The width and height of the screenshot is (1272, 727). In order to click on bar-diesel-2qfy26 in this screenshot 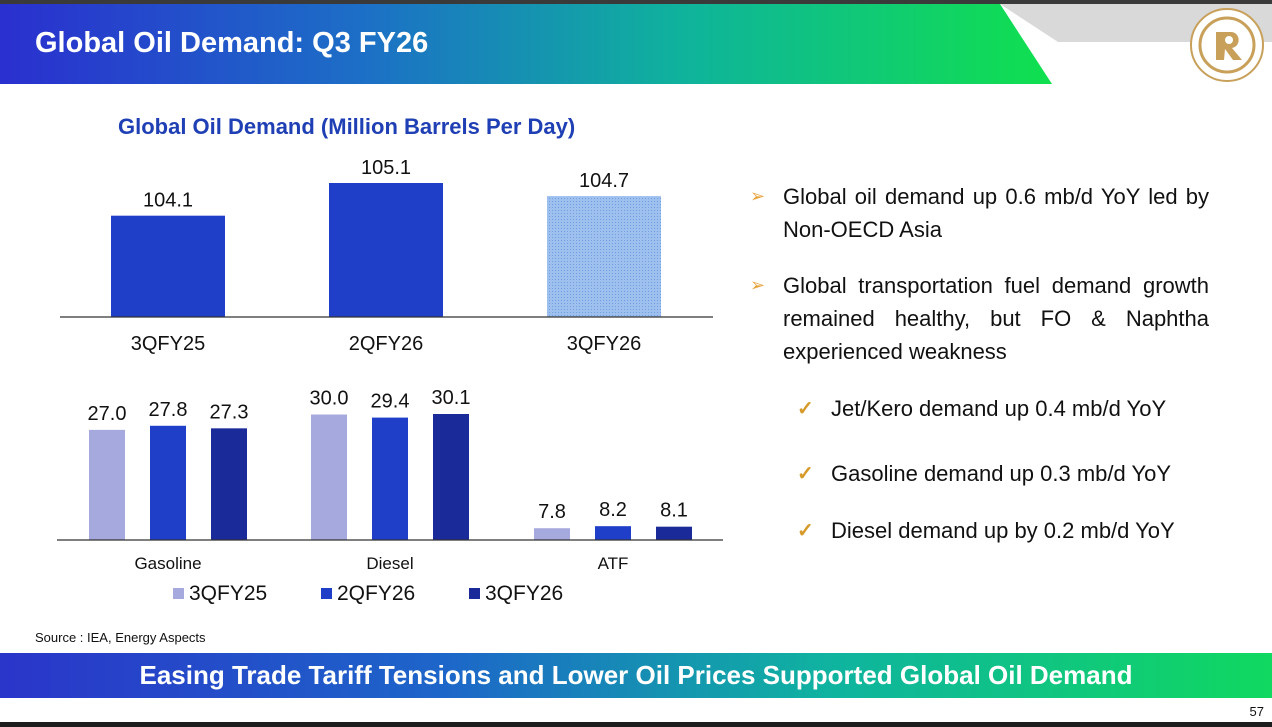, I will do `click(390, 478)`.